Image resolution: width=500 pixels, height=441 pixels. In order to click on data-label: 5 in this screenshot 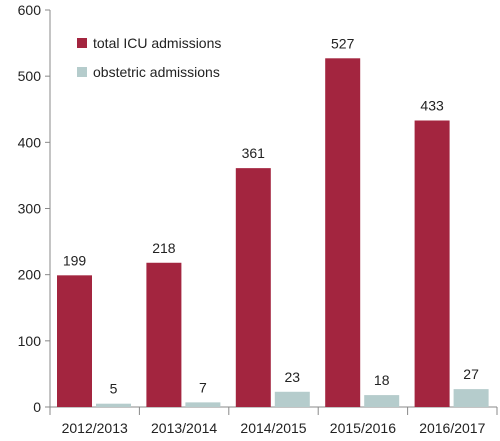, I will do `click(114, 389)`.